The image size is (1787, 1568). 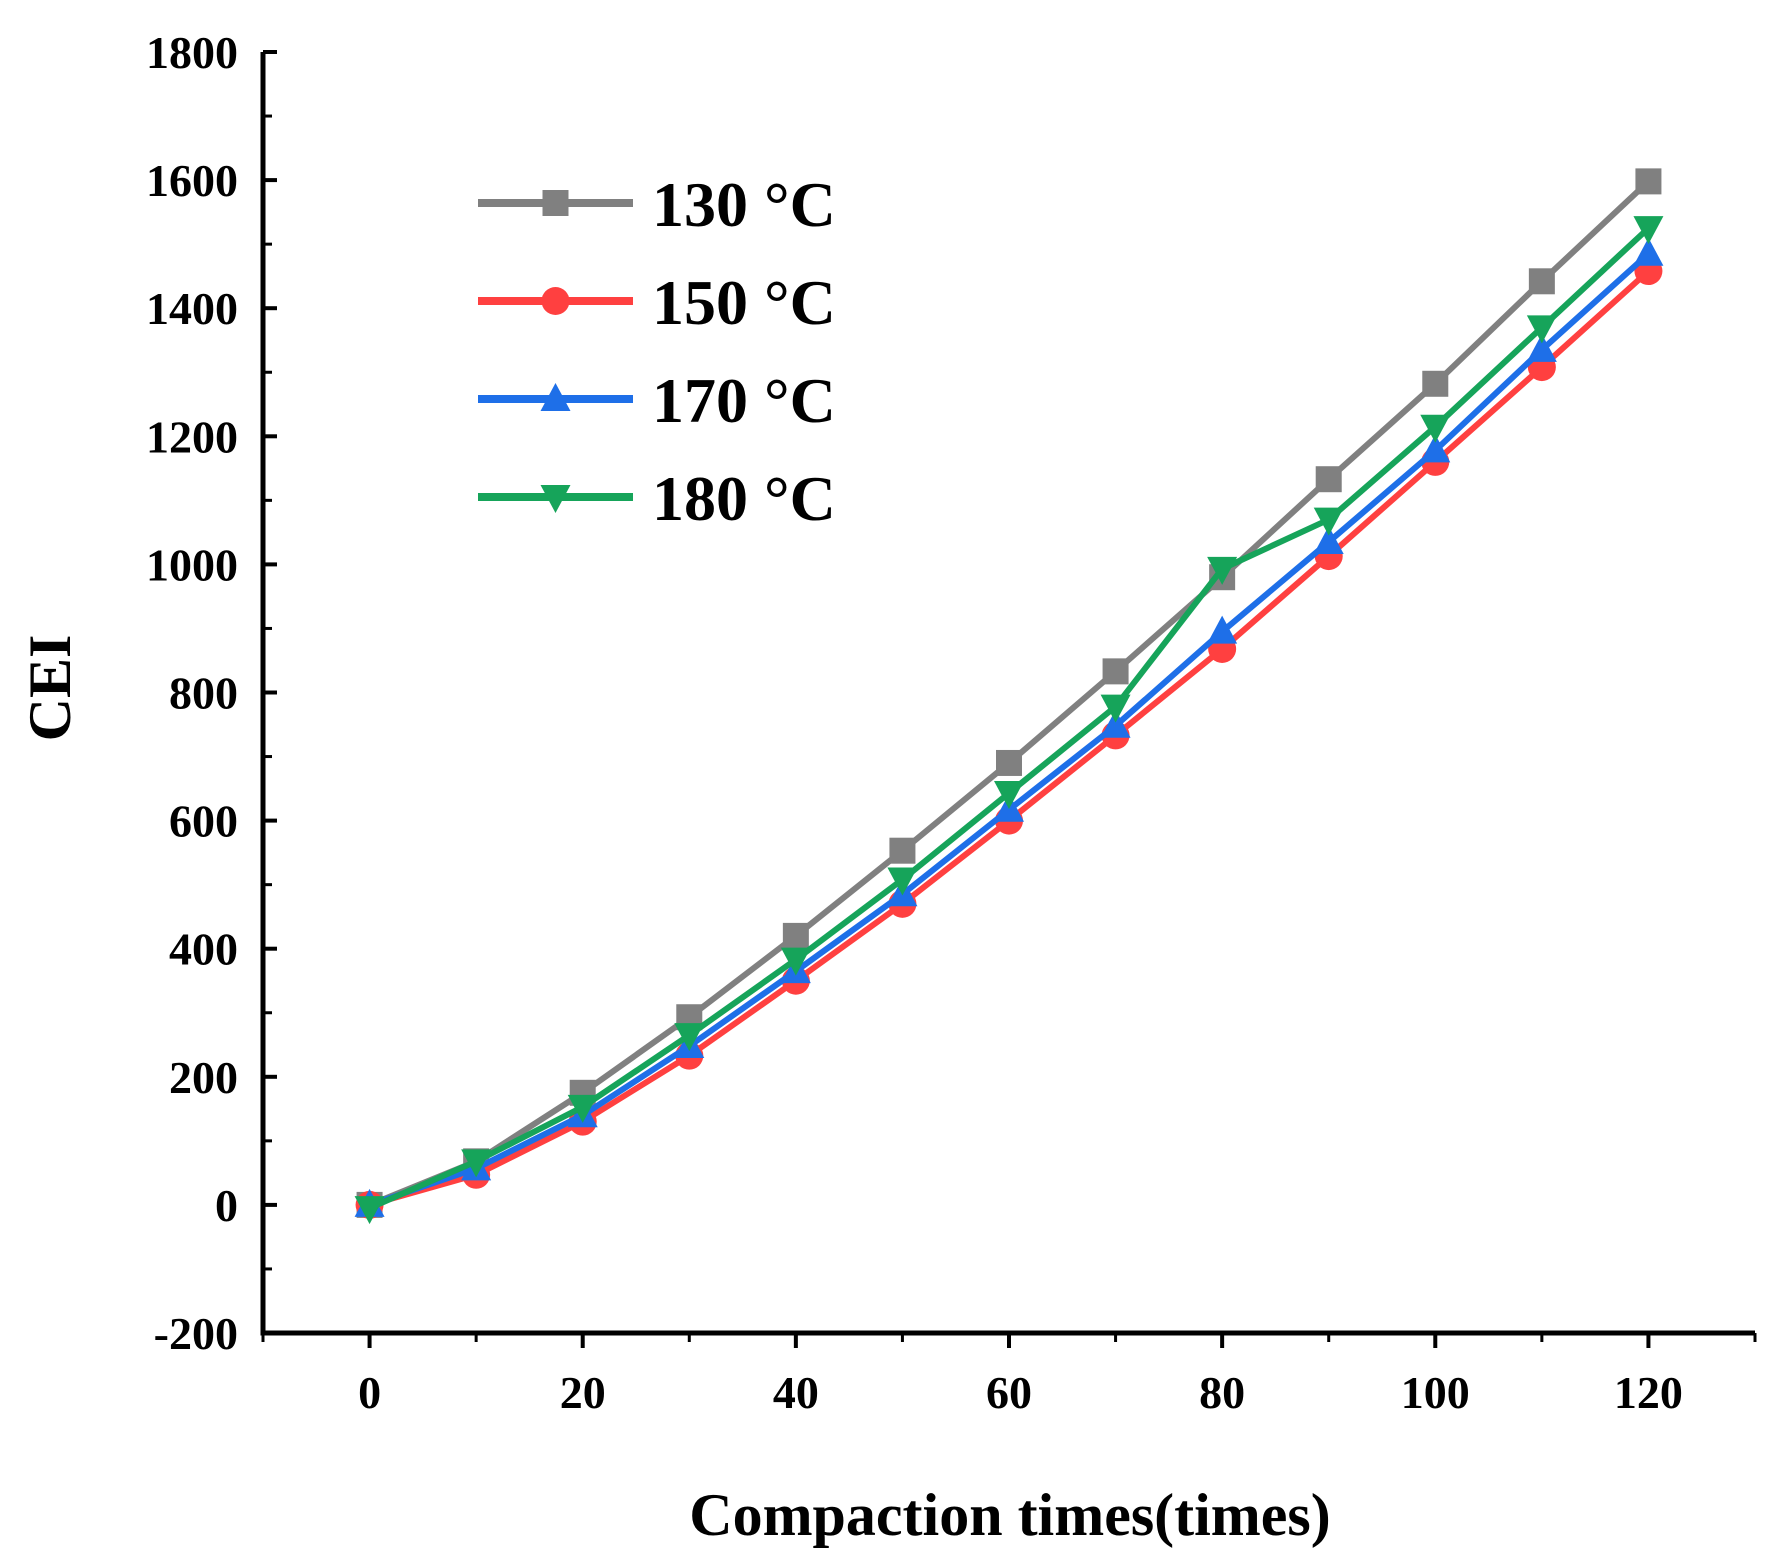 What do you see at coordinates (1648, 1392) in the screenshot?
I see `x-tick-label: 120` at bounding box center [1648, 1392].